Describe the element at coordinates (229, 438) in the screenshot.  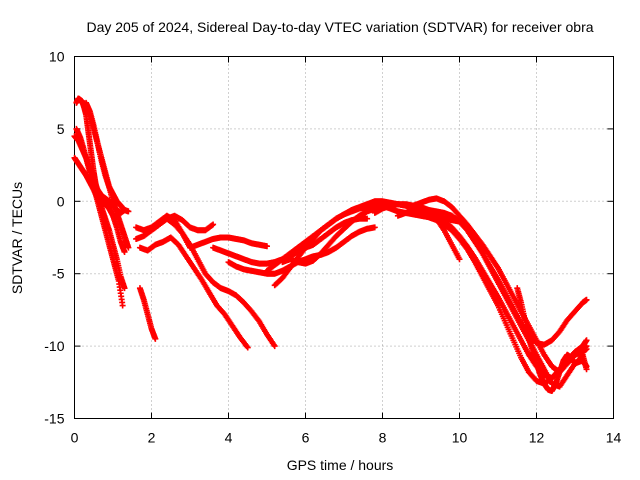
I see `x-tick-label: 4` at that location.